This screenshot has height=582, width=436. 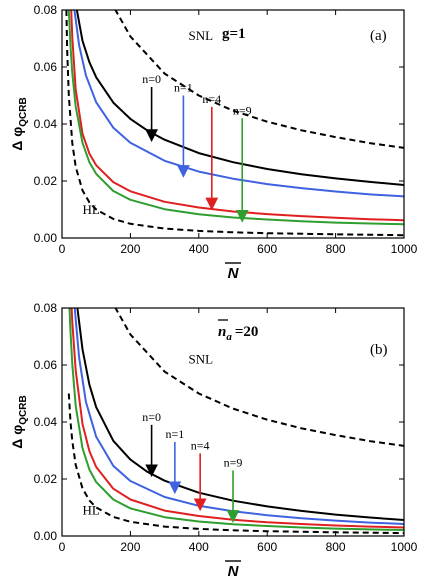 What do you see at coordinates (46, 479) in the screenshot?
I see `y-tick-label-b: 0.02` at bounding box center [46, 479].